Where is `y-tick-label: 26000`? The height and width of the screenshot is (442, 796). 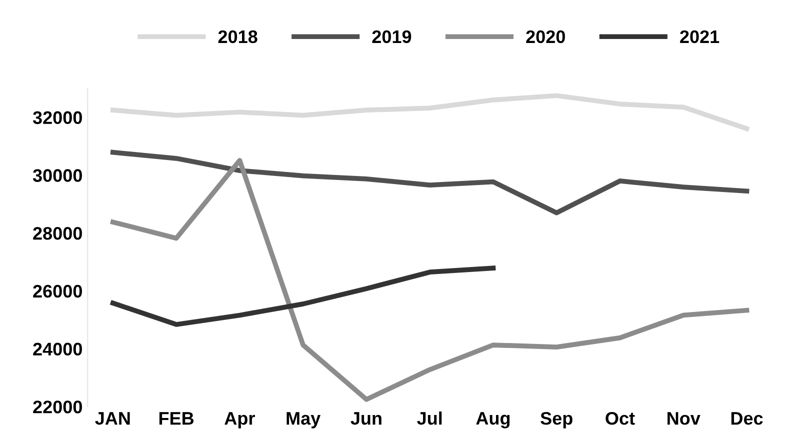 y-tick-label: 26000 is located at coordinates (57, 291).